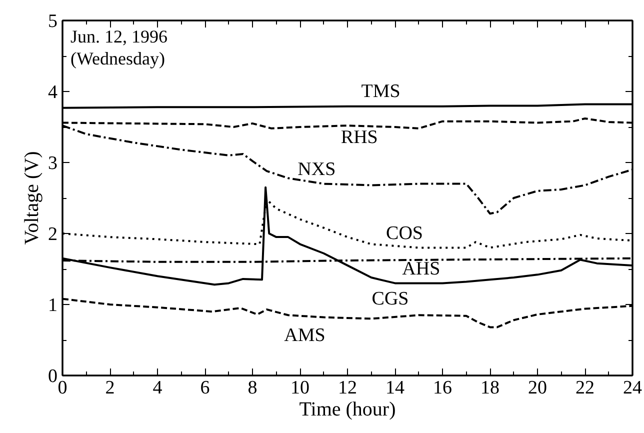 This screenshot has height=433, width=644. Describe the element at coordinates (53, 92) in the screenshot. I see `y-tick-label: 4` at that location.